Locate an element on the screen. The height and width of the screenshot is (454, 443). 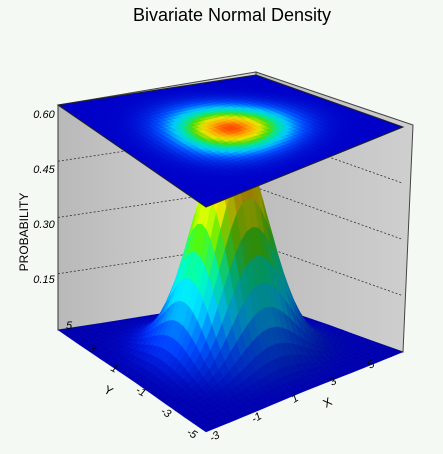
z-axis: 0.15 0.30 0.45 0.60 PROBABILITY is located at coordinates (38, 217).